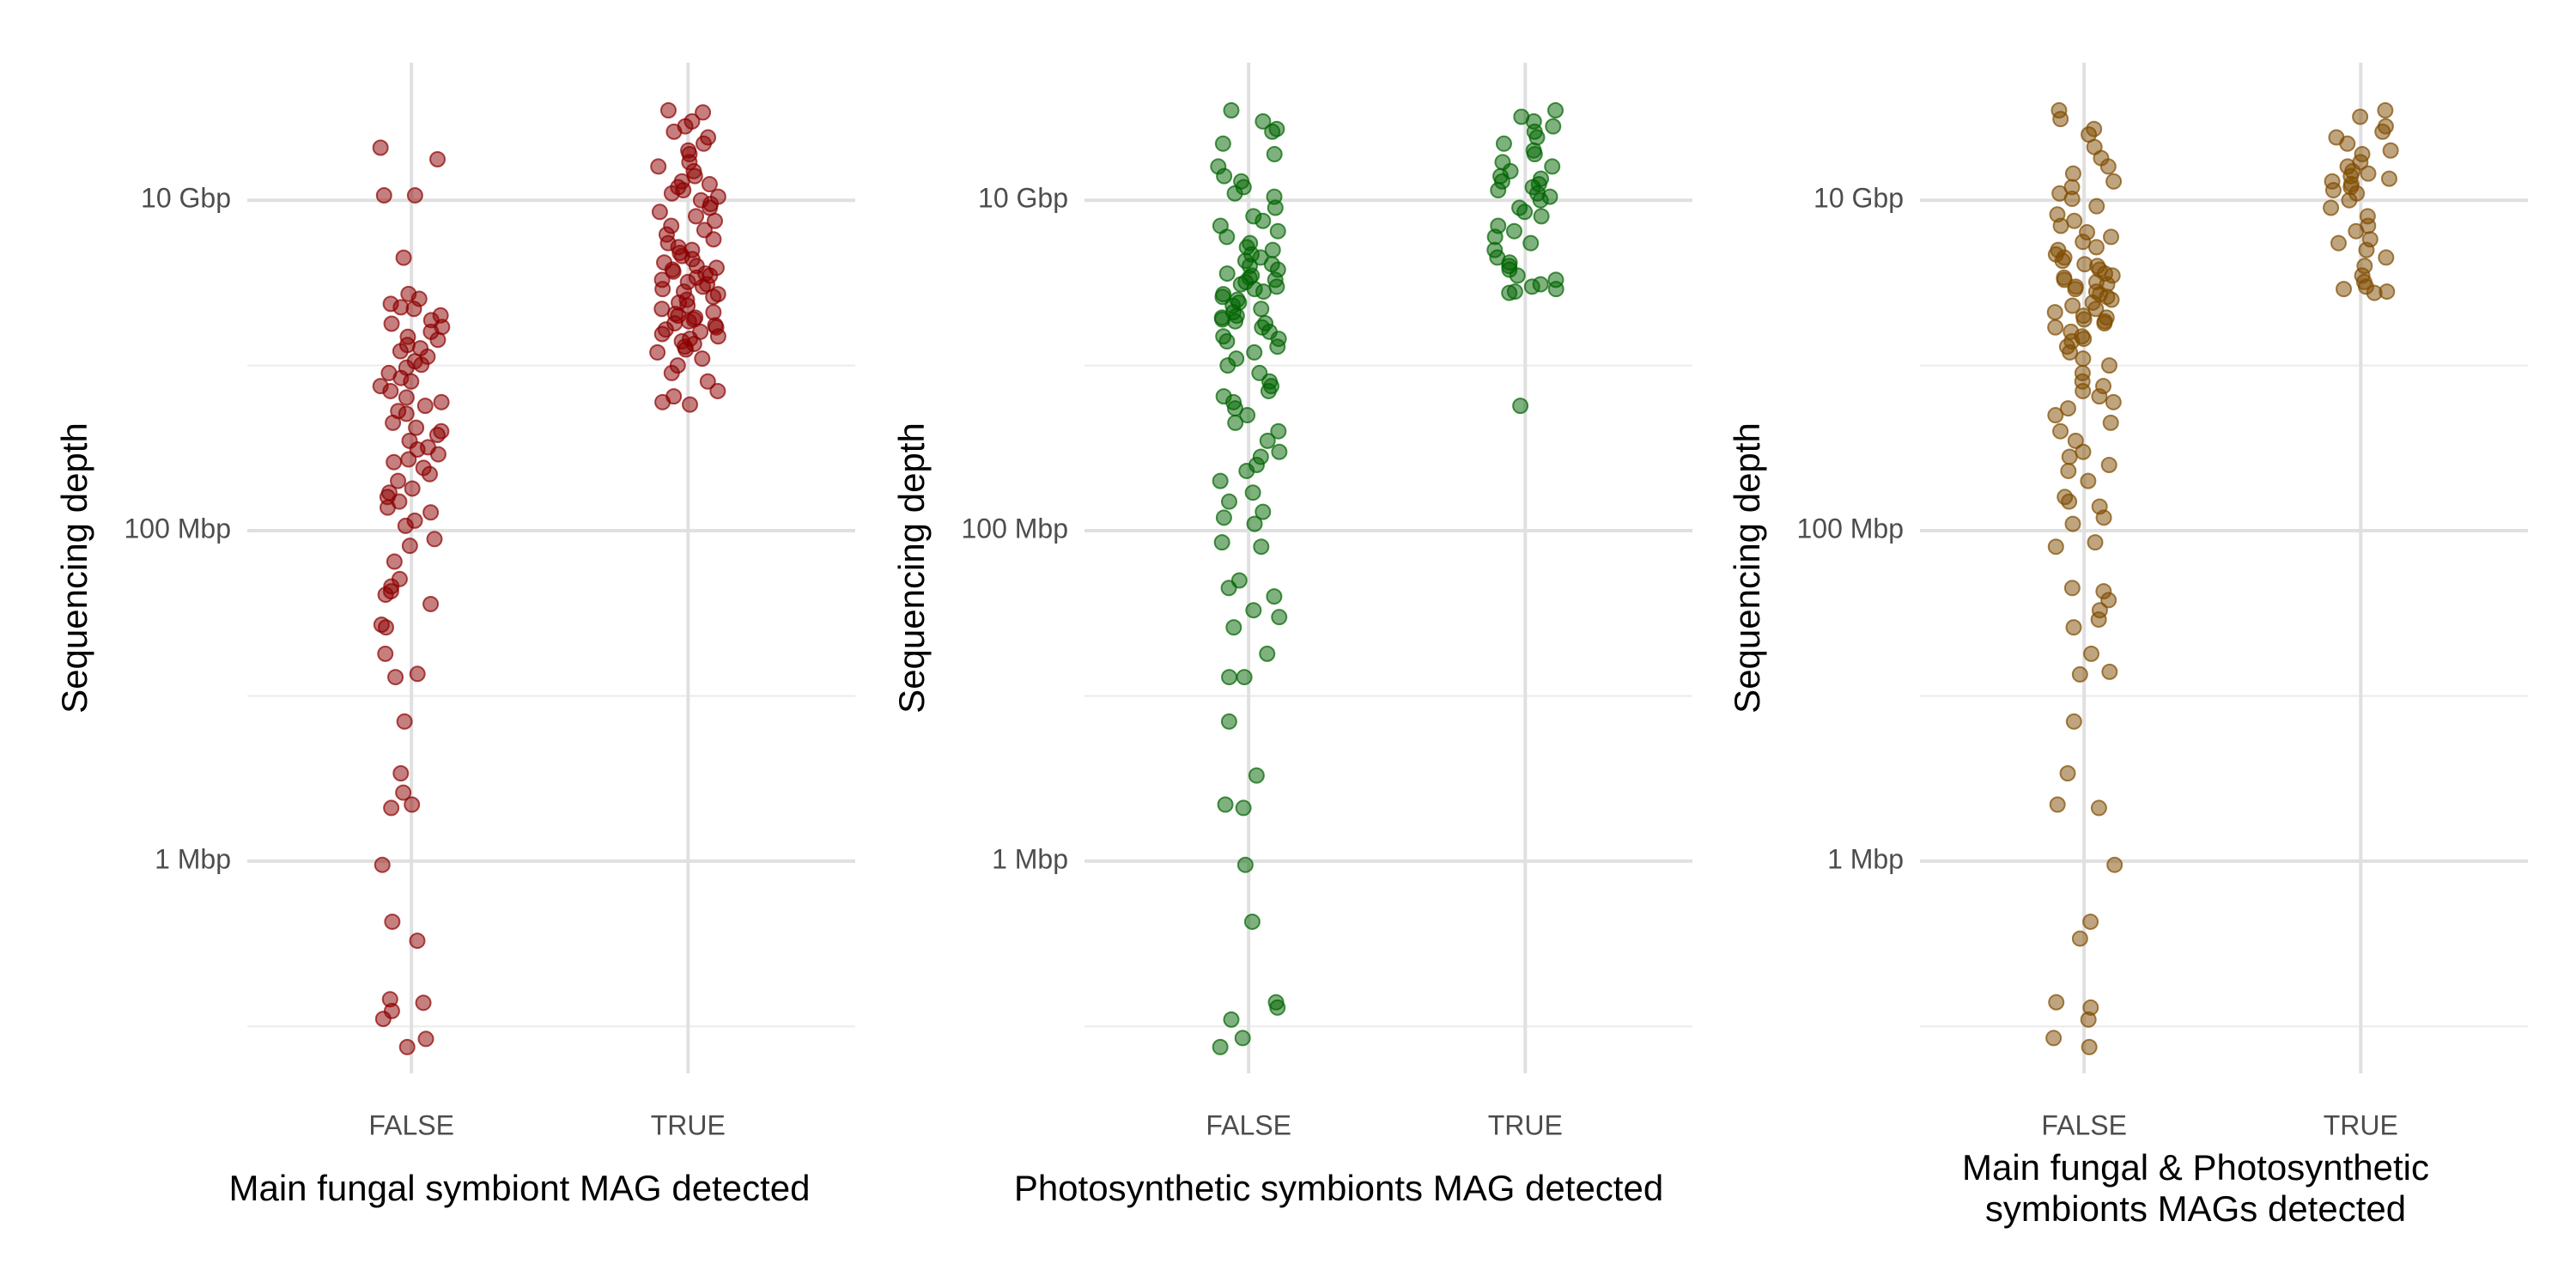 The image size is (2576, 1288). Describe the element at coordinates (74, 568) in the screenshot. I see `y-axis-title: Sequencing depth` at that location.